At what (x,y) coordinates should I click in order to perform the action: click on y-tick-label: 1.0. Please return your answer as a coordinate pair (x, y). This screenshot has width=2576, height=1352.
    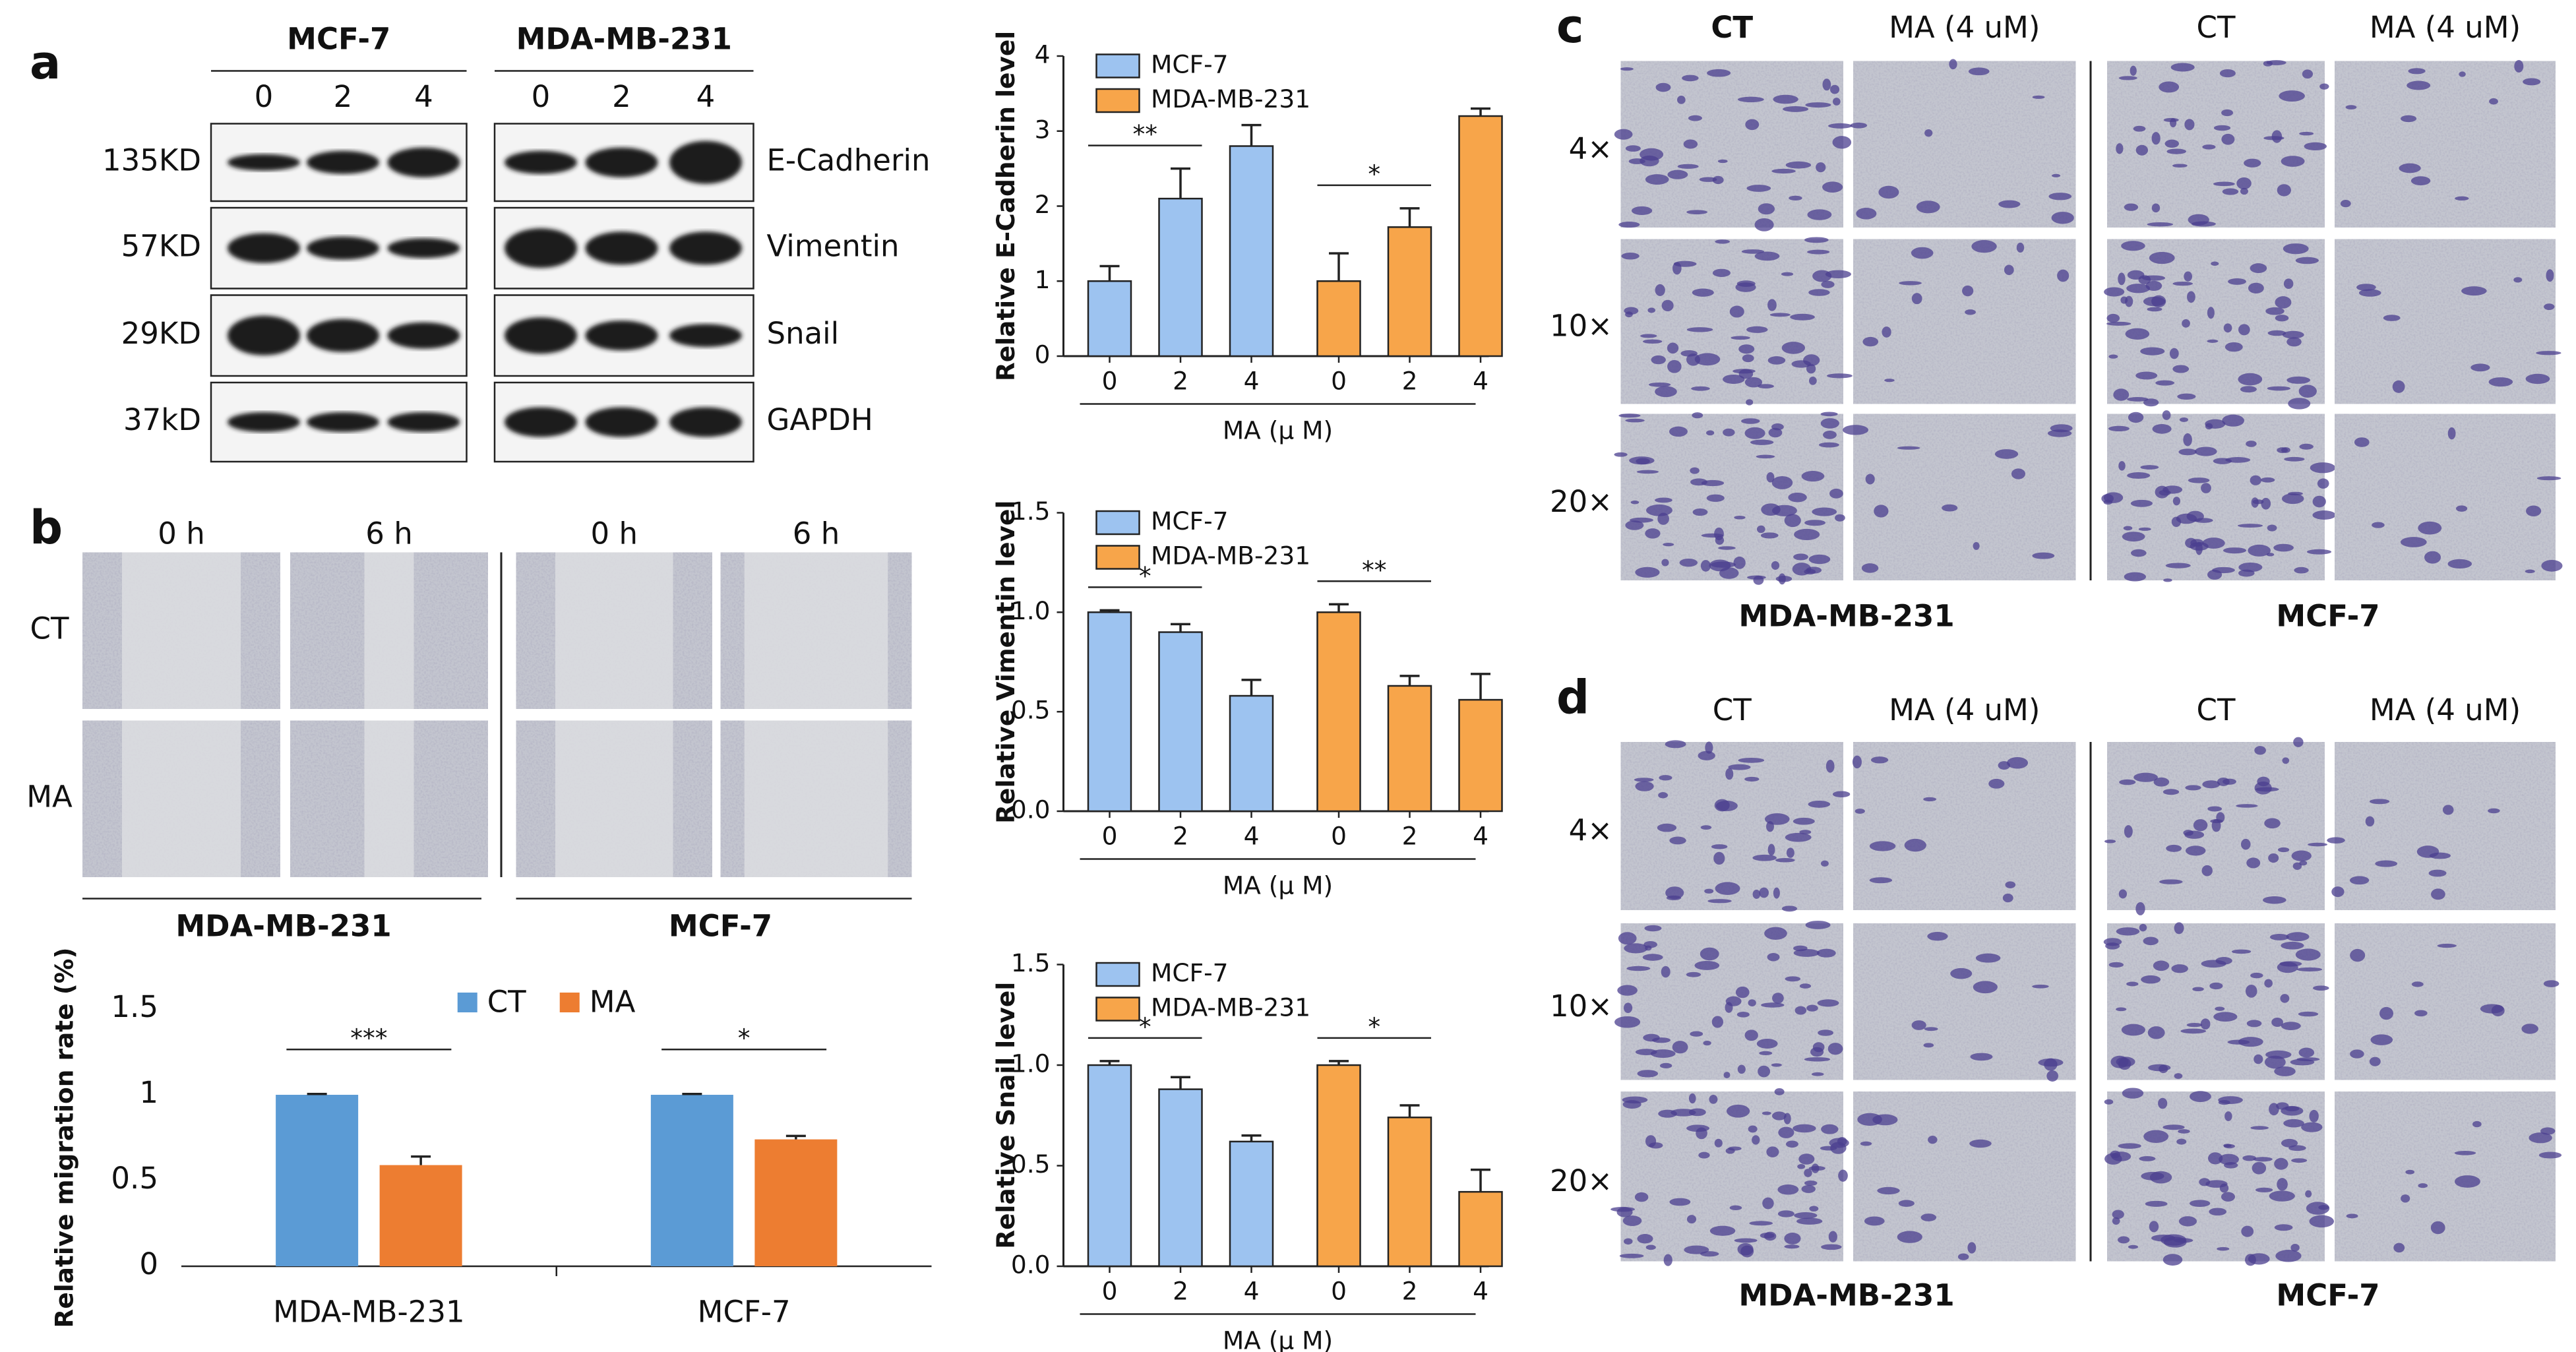
    Looking at the image, I should click on (1031, 1063).